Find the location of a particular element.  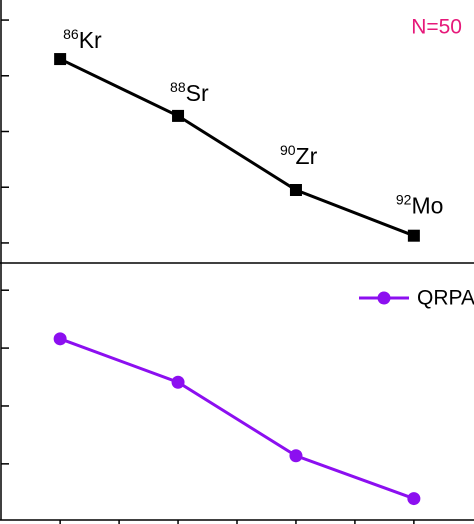

mass-number: 86 is located at coordinates (71, 34).